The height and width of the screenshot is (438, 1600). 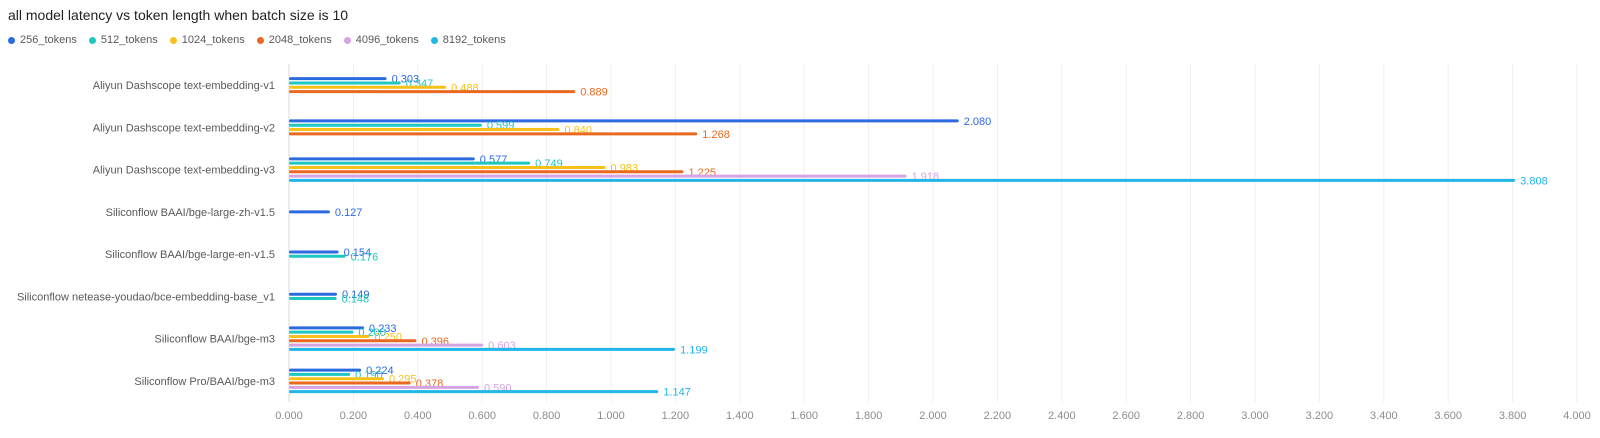 What do you see at coordinates (1577, 416) in the screenshot?
I see `x-tick-label: 4.000` at bounding box center [1577, 416].